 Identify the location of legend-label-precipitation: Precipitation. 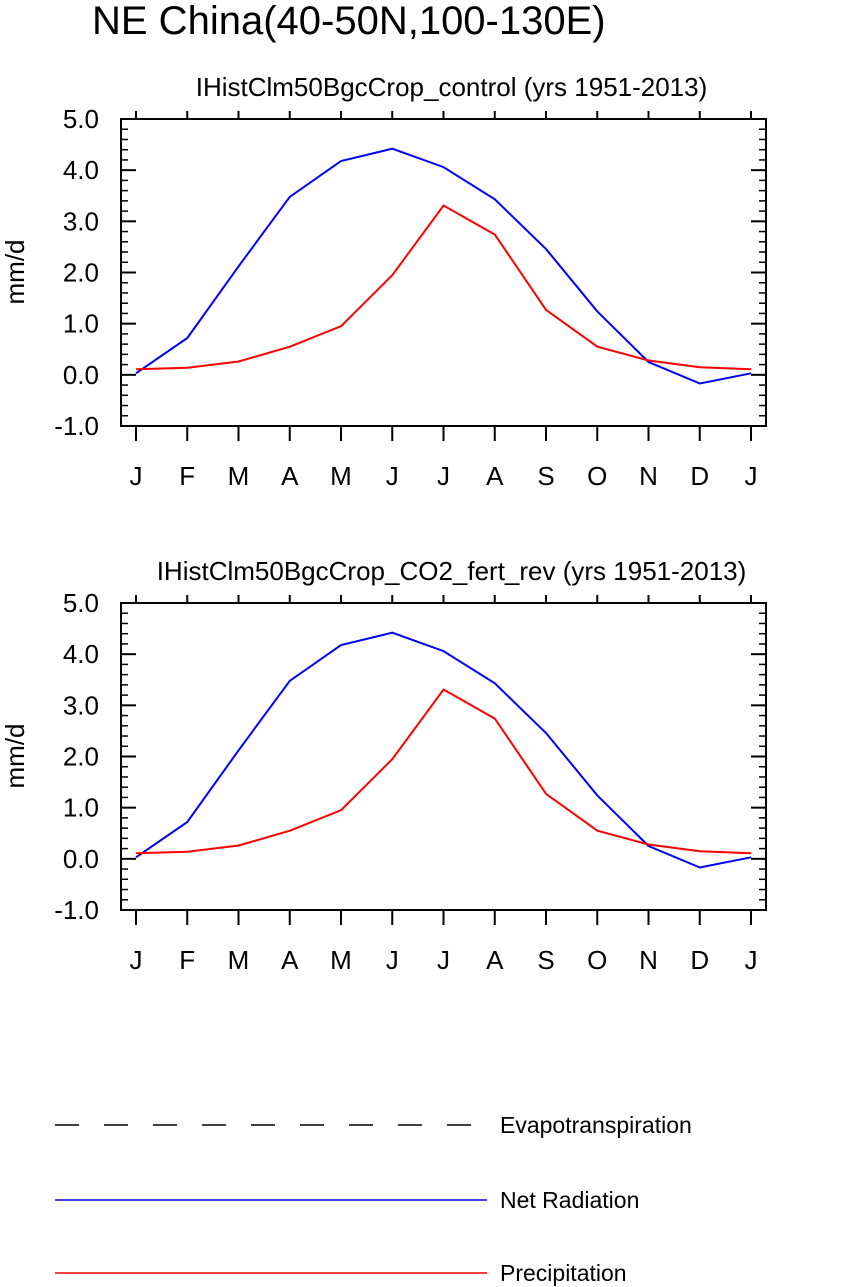
(563, 1273).